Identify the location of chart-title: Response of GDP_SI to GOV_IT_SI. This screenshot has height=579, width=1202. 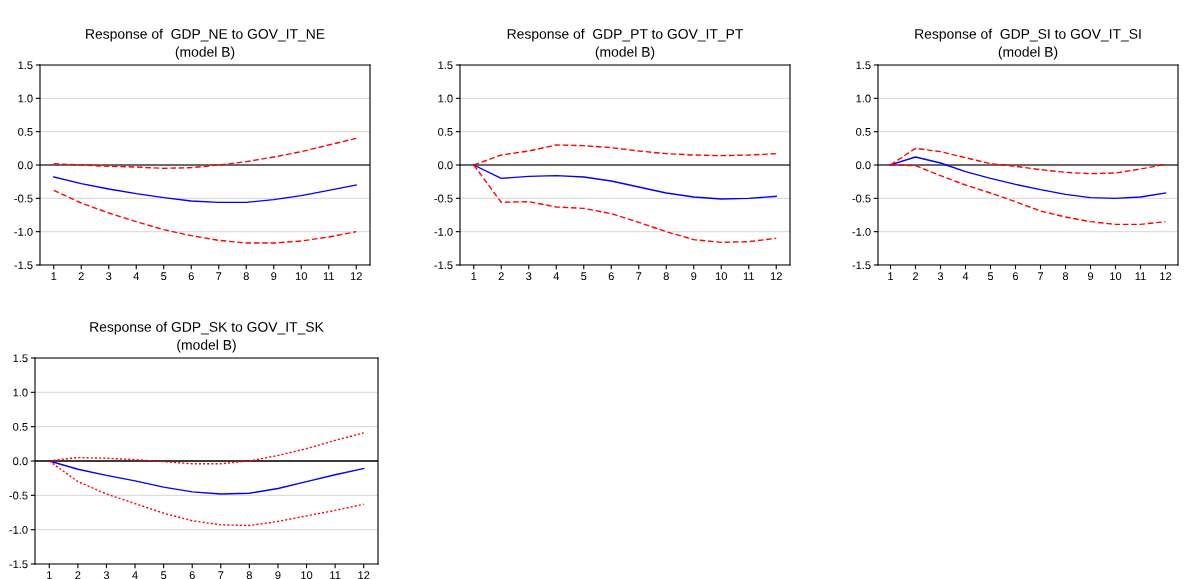
(1028, 35).